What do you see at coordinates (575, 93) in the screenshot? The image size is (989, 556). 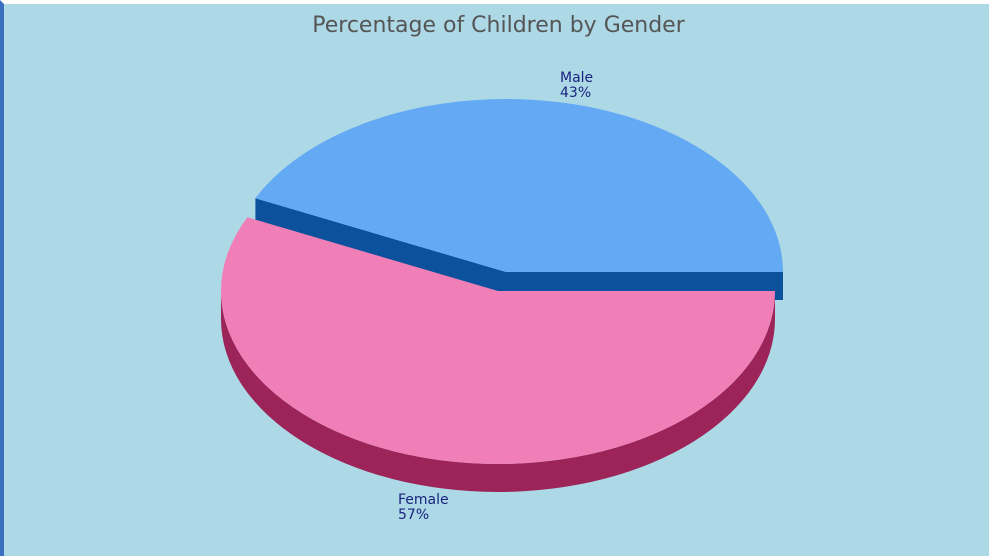 I see `slice-label-male-value: 43%` at bounding box center [575, 93].